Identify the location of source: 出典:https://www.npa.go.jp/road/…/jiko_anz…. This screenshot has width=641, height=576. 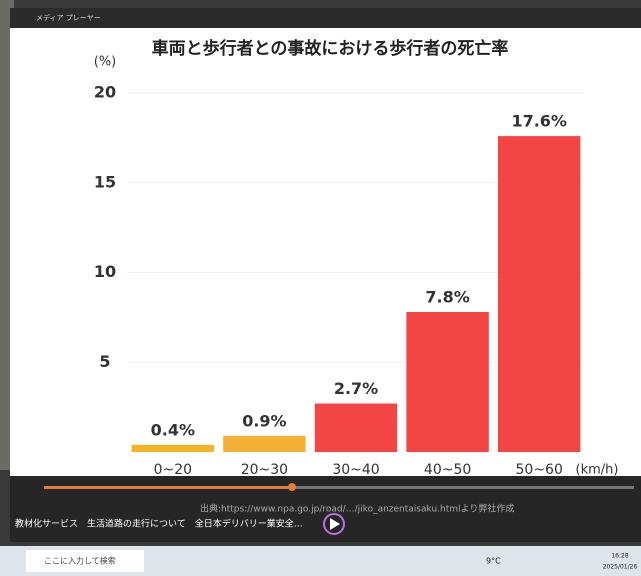
(357, 509).